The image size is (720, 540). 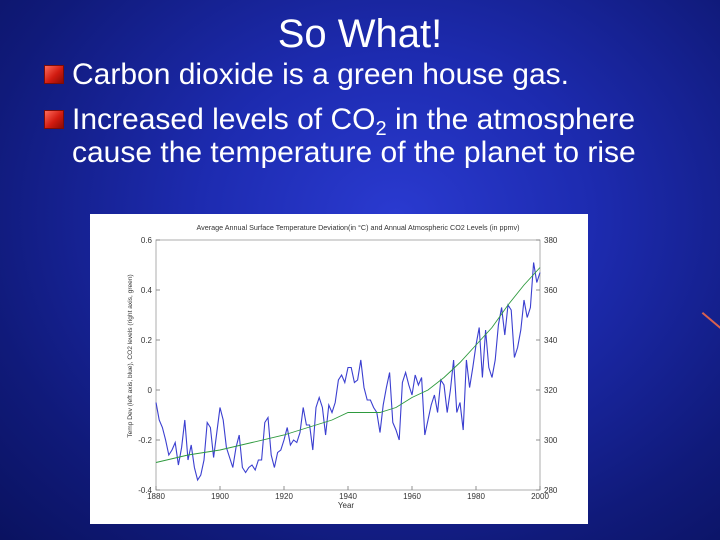 What do you see at coordinates (710, 321) in the screenshot?
I see `decorative-line` at bounding box center [710, 321].